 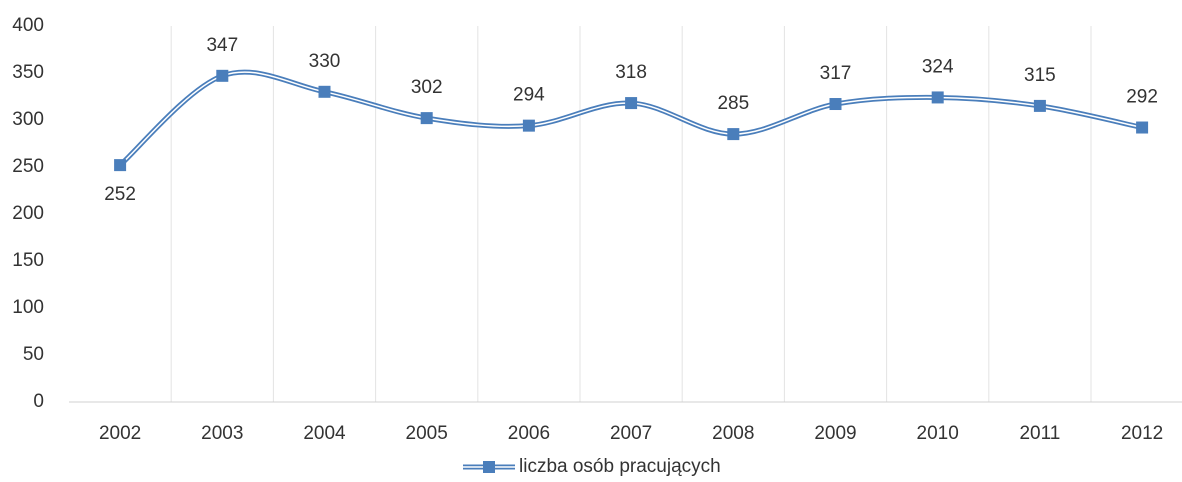 I want to click on data-label: 347, so click(x=222, y=45).